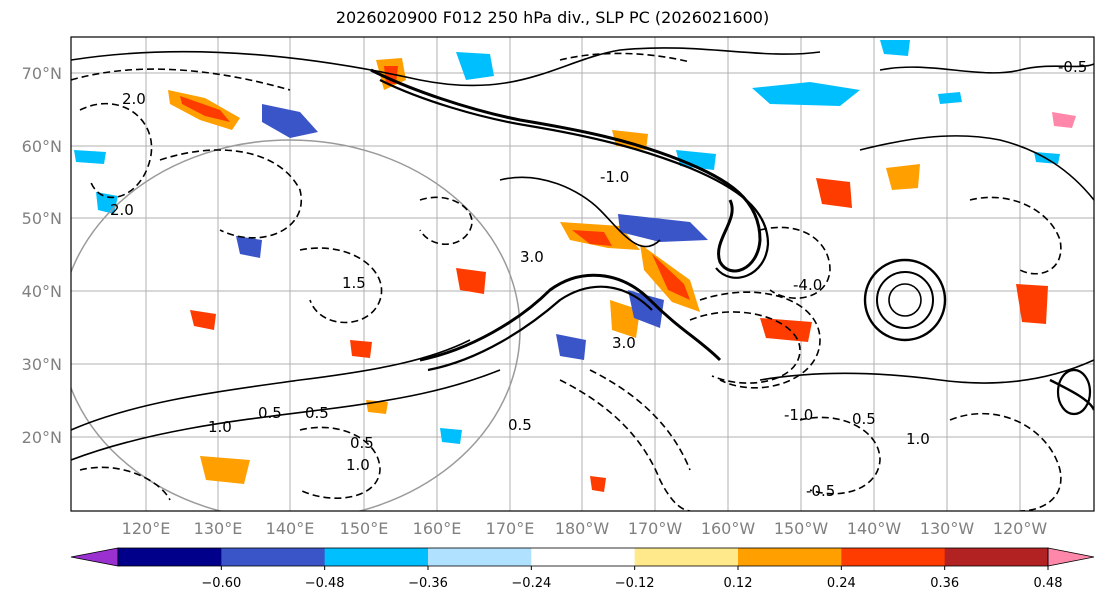 The width and height of the screenshot is (1105, 604). I want to click on colorbar-tick-label: 0.36, so click(944, 583).